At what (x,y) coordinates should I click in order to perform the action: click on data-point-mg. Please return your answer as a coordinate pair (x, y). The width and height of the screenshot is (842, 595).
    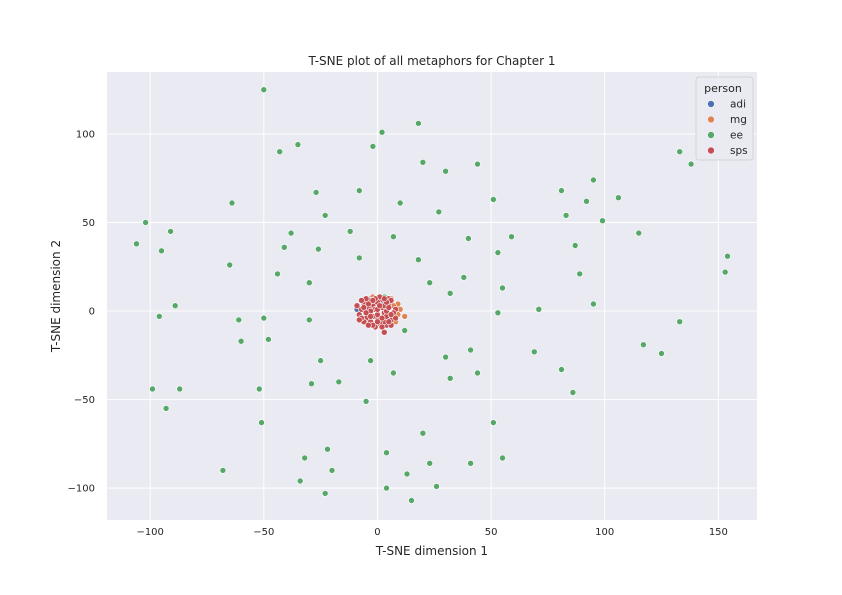
    Looking at the image, I should click on (405, 316).